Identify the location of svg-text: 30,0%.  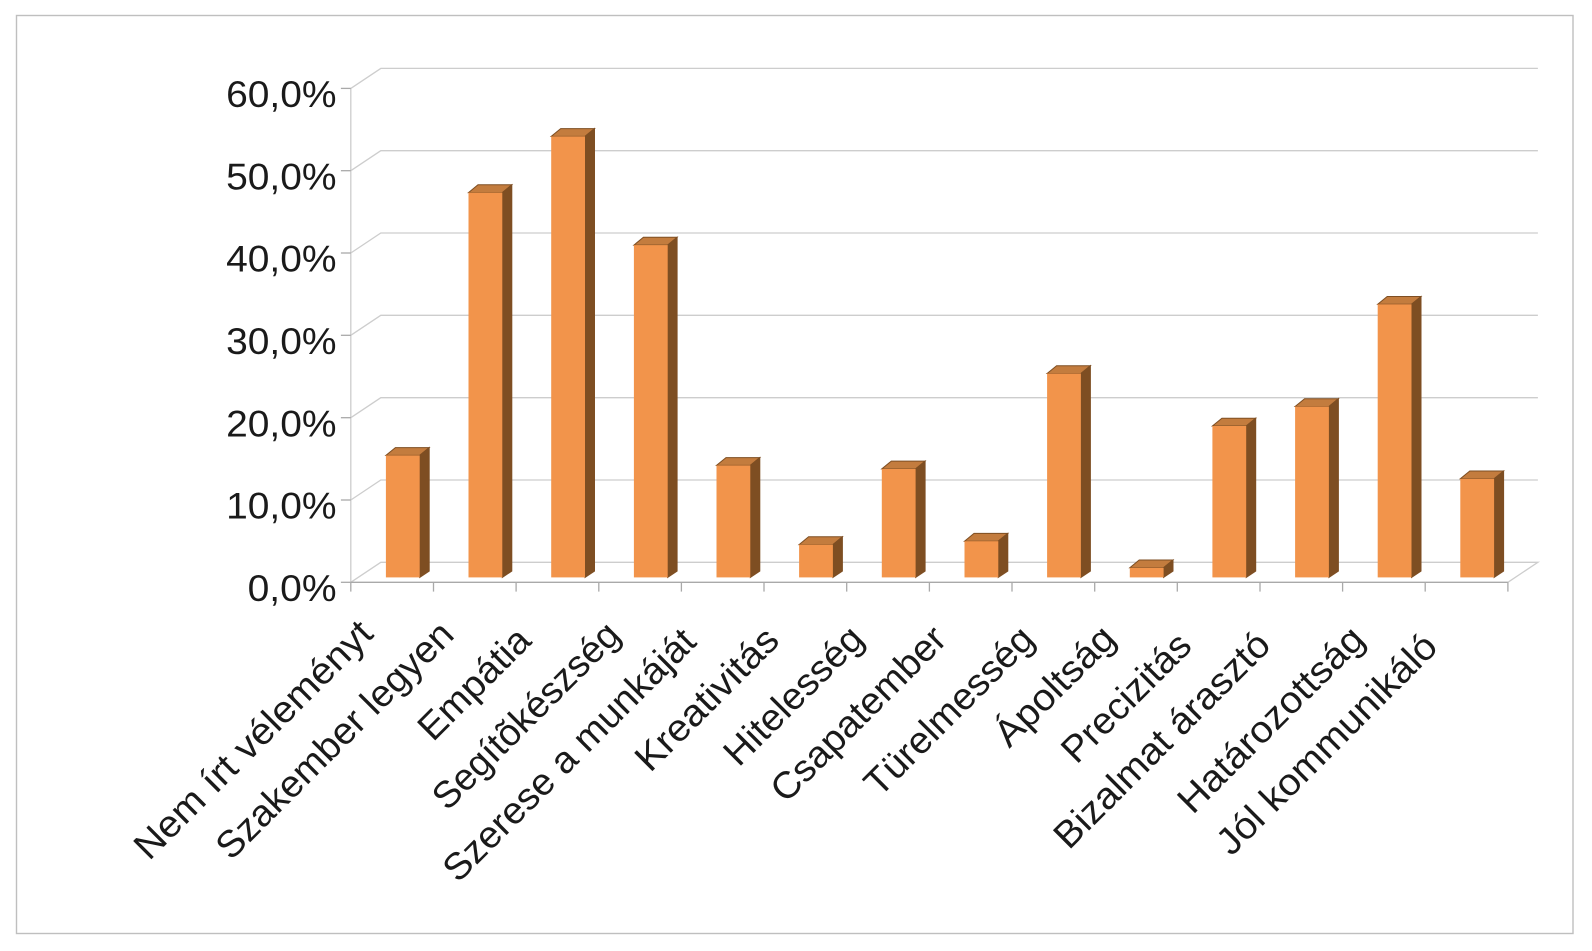
(281, 341).